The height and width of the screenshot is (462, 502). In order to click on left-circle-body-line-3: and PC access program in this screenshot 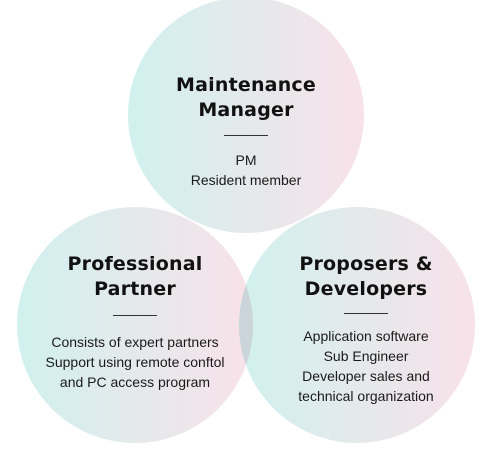, I will do `click(135, 382)`.